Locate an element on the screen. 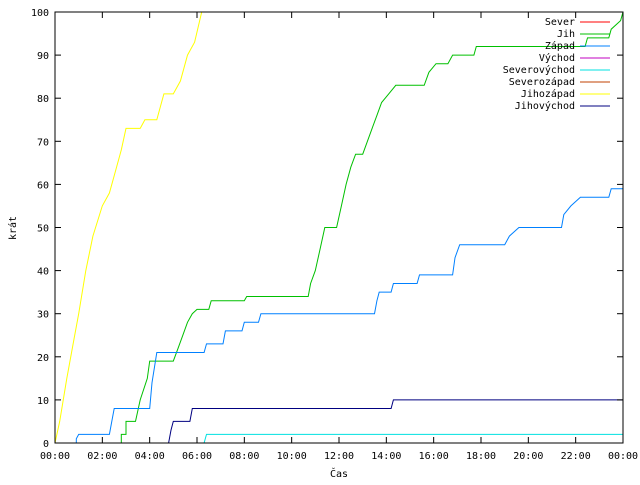  x-tick-label: 20:00 is located at coordinates (528, 456).